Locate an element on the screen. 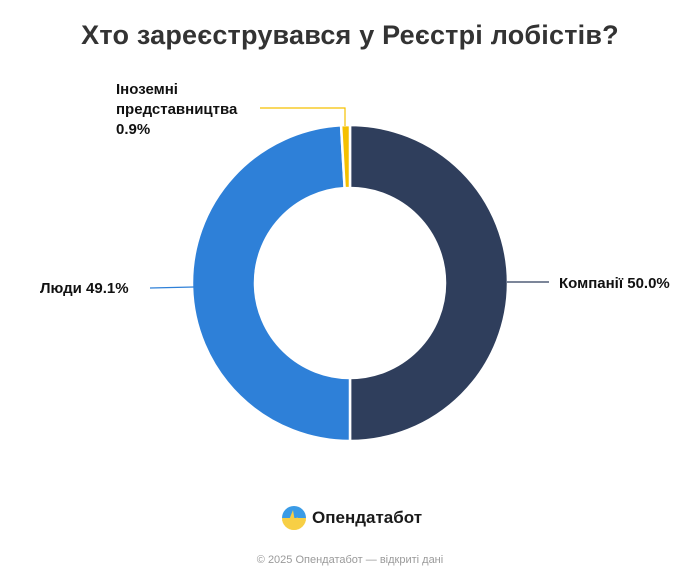 The height and width of the screenshot is (583, 700). leader-line-foreign is located at coordinates (303, 116).